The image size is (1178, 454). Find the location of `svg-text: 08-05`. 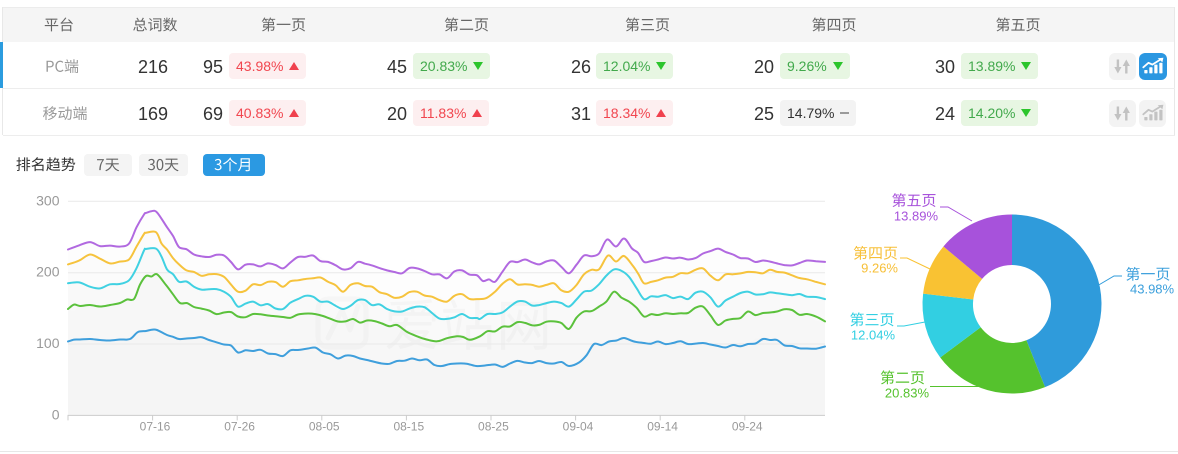

svg-text: 08-05 is located at coordinates (324, 427).